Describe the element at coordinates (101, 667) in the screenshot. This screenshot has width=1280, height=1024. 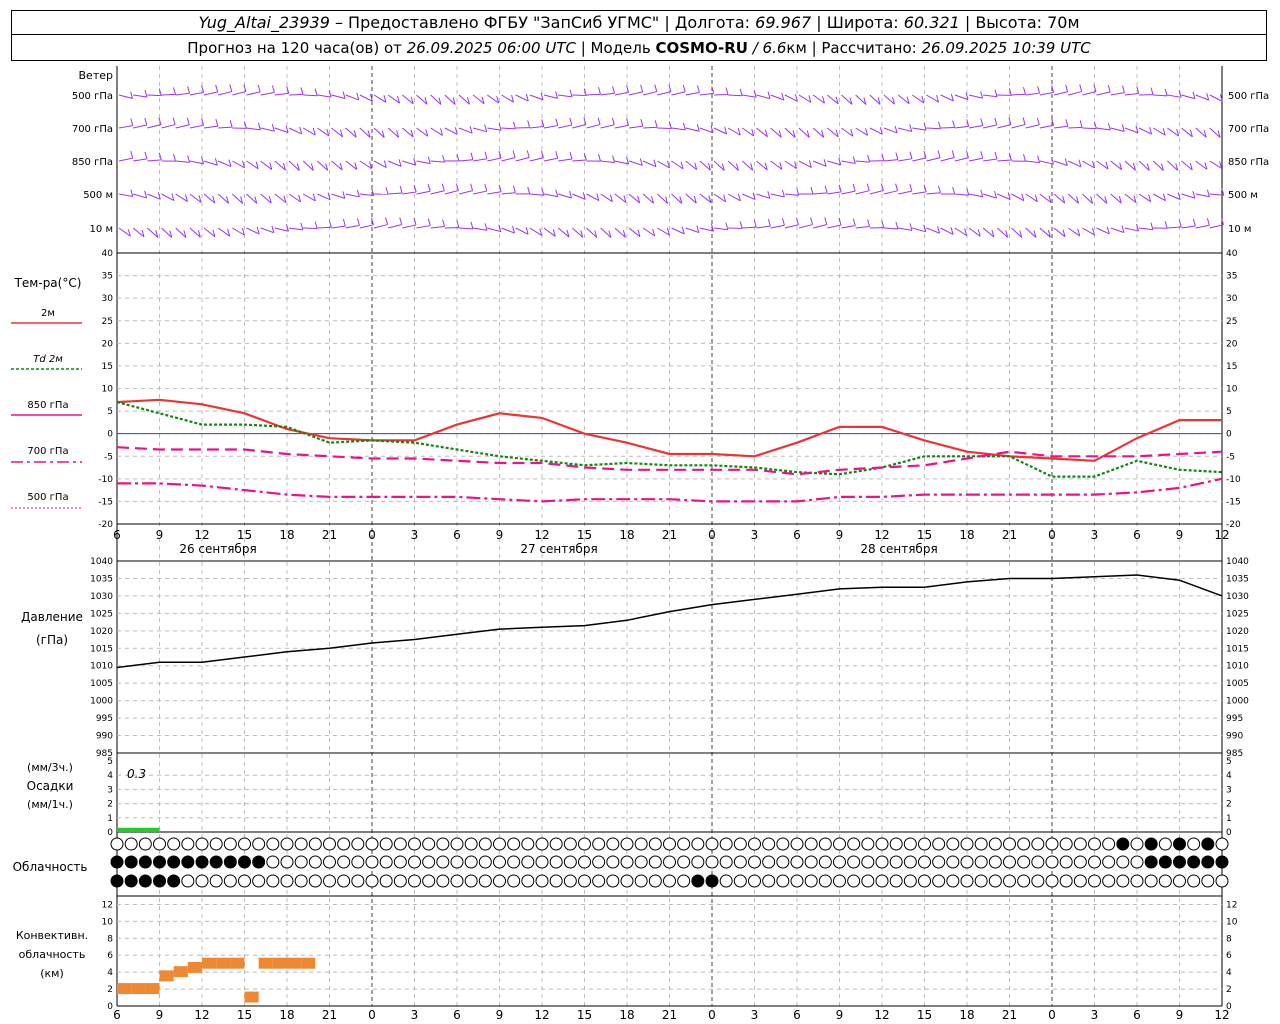
I see `y-tick-label: 1010` at that location.